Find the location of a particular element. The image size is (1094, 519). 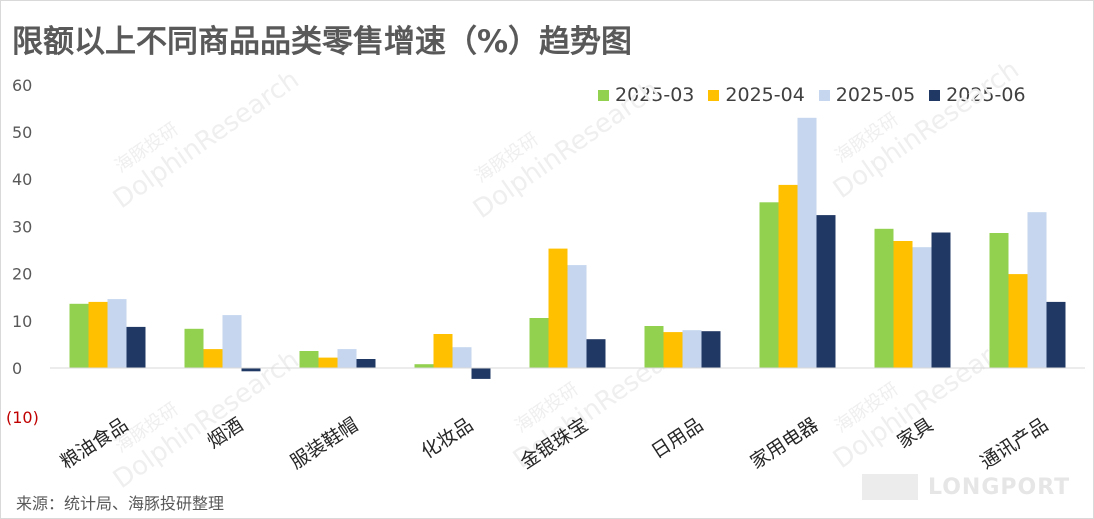

brand-logo: LONGPORT is located at coordinates (966, 487).